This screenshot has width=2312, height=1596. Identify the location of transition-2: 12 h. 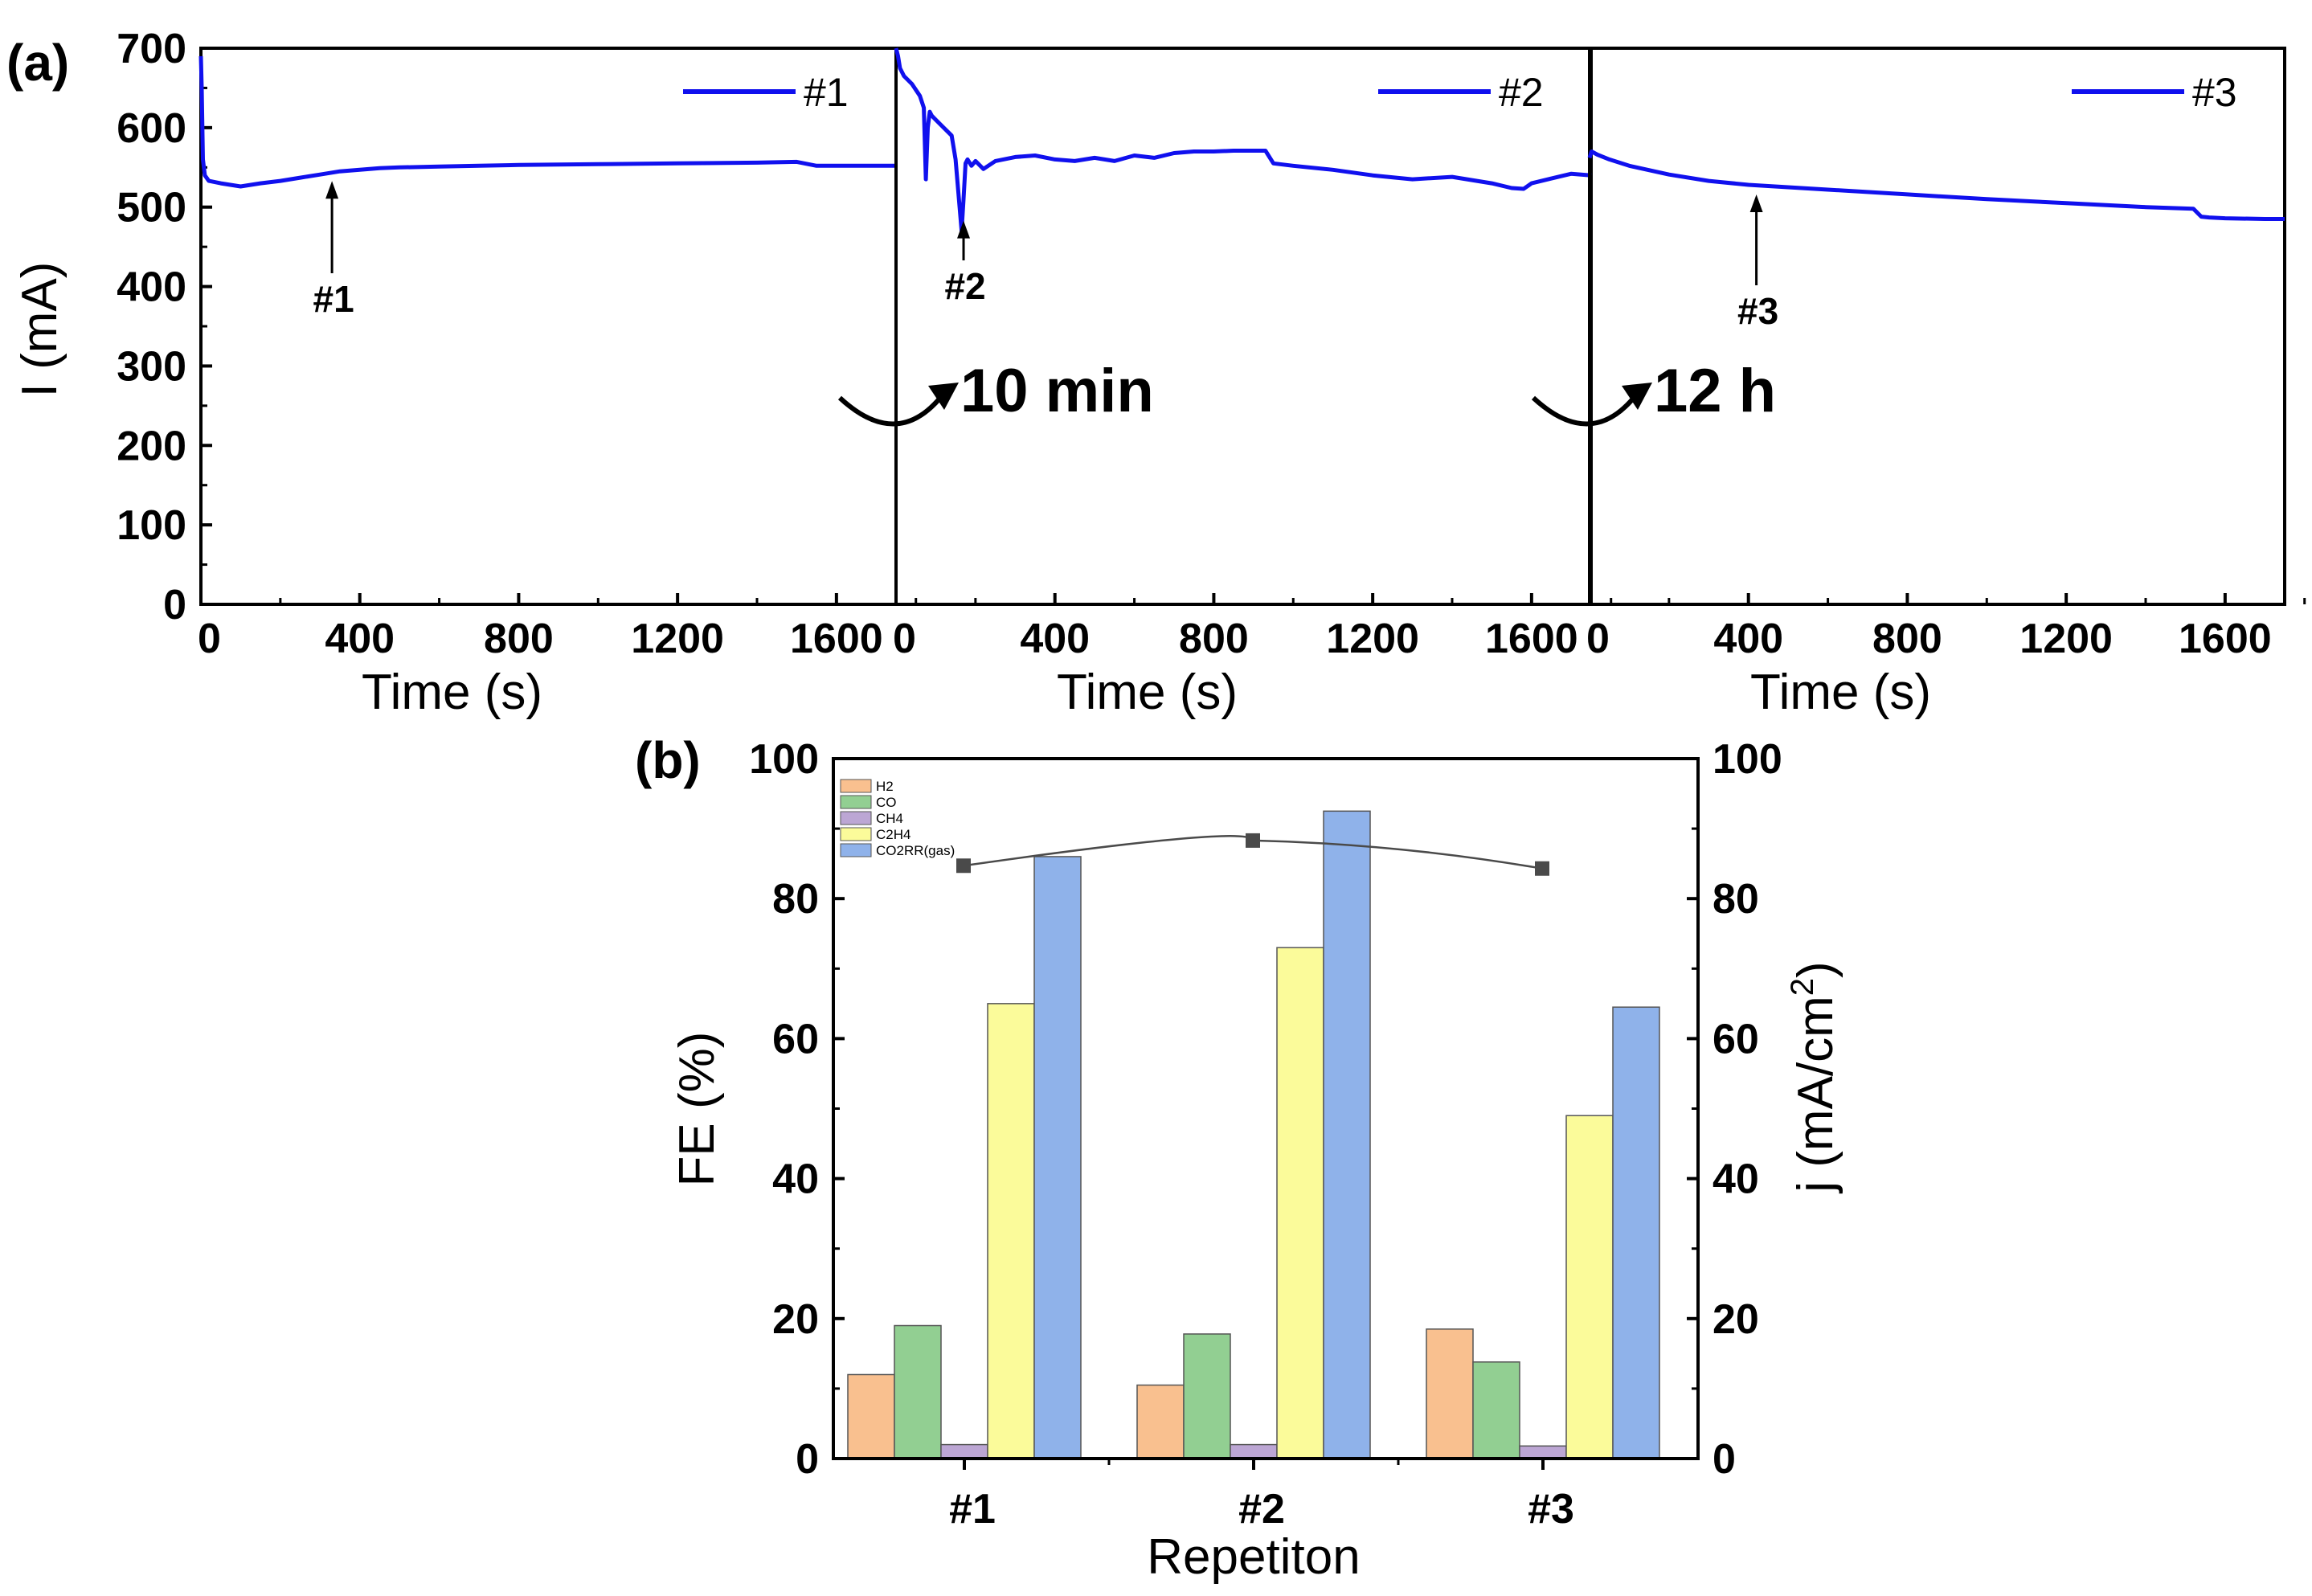
(1653, 392).